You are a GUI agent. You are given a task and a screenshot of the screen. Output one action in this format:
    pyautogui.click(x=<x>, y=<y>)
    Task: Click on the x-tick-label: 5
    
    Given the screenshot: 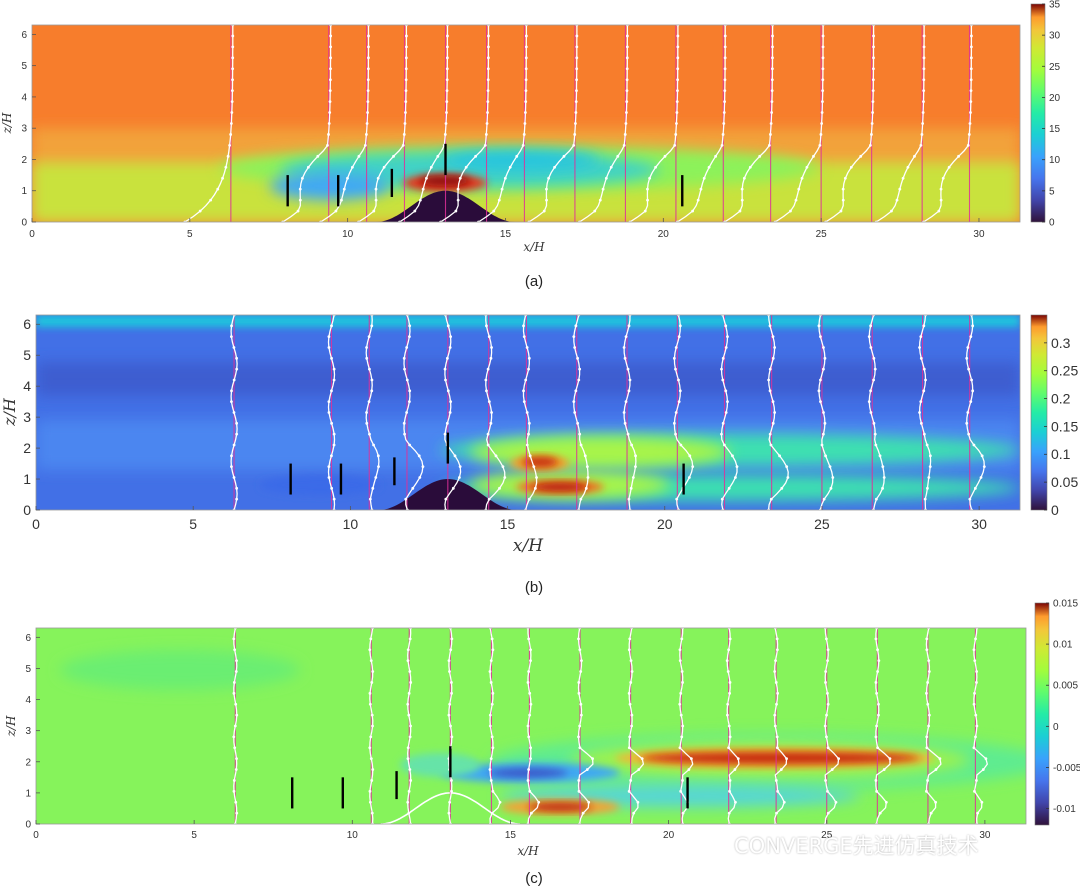 What is the action you would take?
    pyautogui.click(x=194, y=835)
    